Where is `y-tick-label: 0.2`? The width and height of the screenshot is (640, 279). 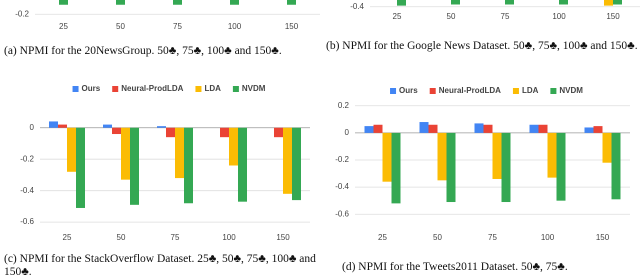 y-tick-label: 0.2 is located at coordinates (344, 105).